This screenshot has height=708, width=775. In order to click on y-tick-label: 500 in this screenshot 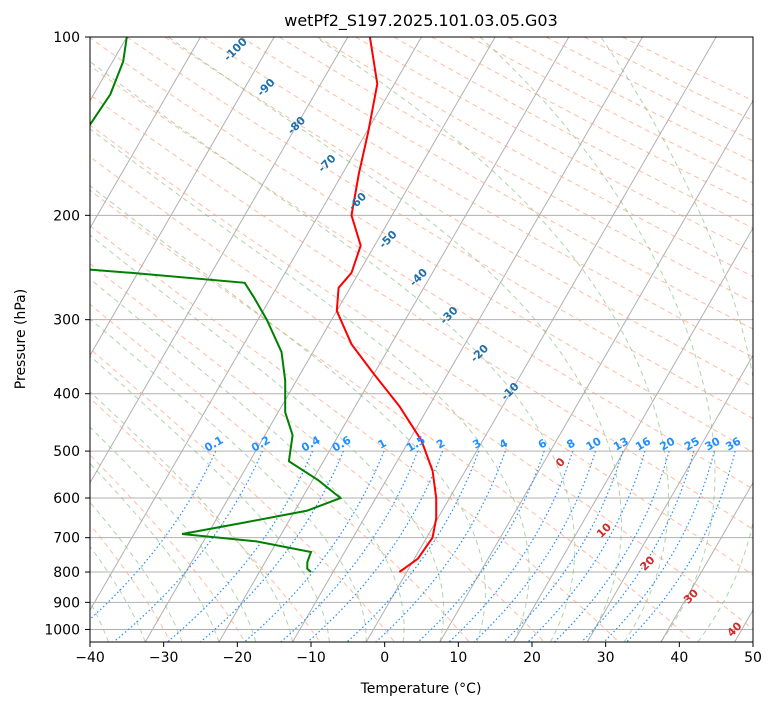, I will do `click(66, 452)`.